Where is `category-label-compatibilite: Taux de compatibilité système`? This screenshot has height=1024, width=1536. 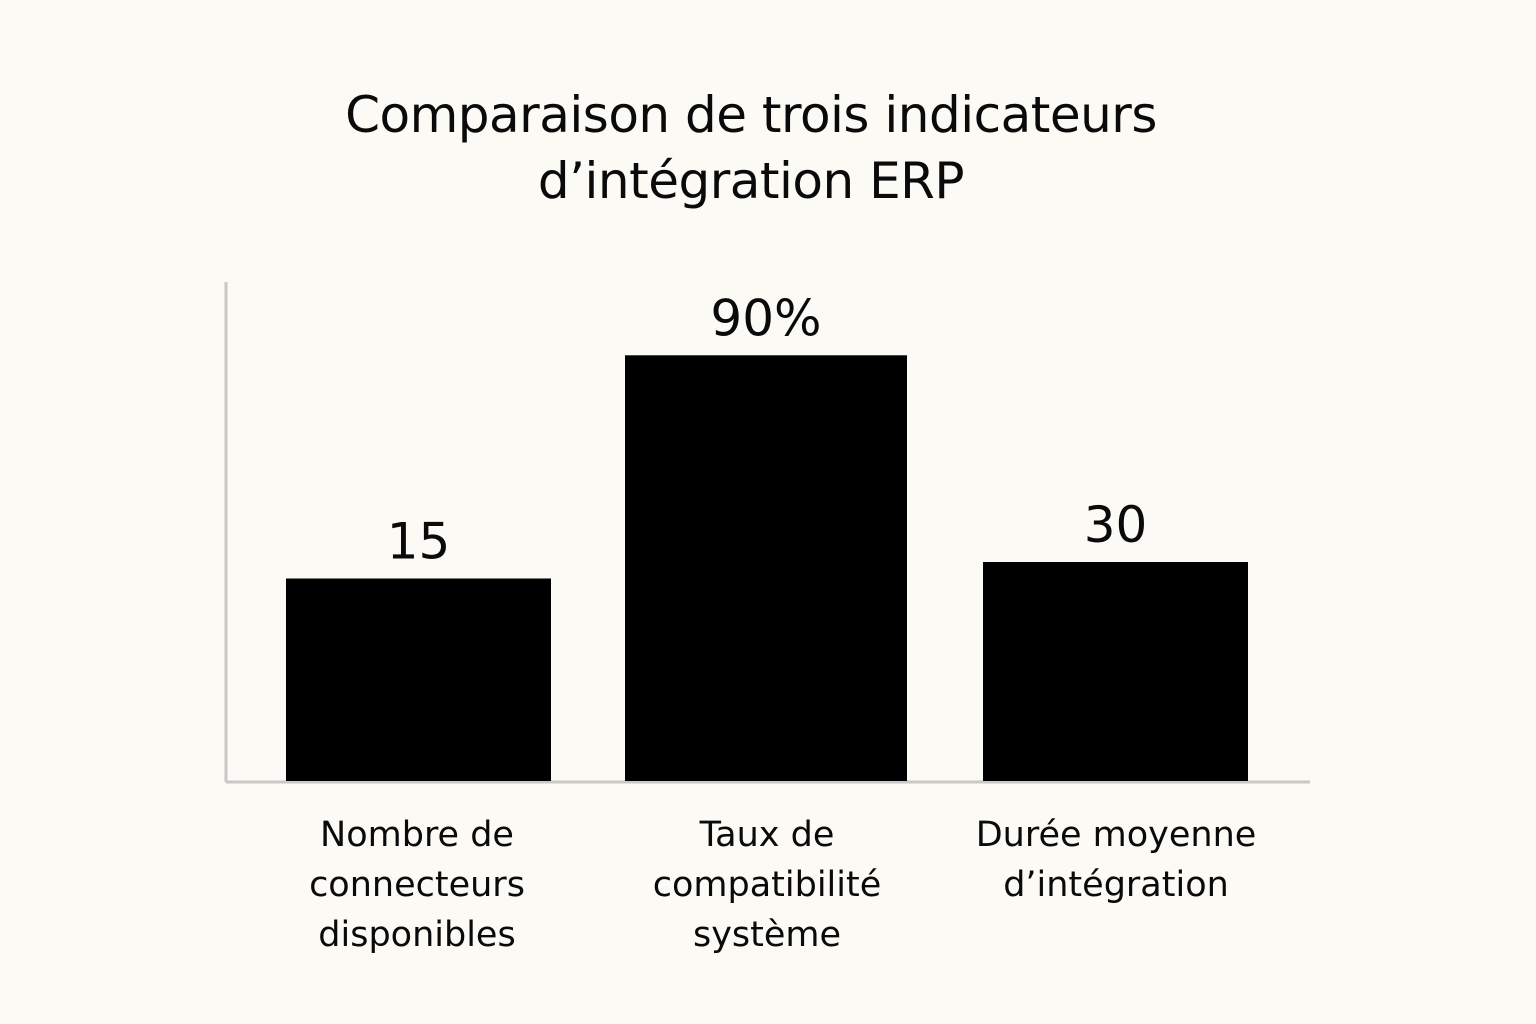 category-label-compatibilite: Taux de compatibilité système is located at coordinates (767, 885).